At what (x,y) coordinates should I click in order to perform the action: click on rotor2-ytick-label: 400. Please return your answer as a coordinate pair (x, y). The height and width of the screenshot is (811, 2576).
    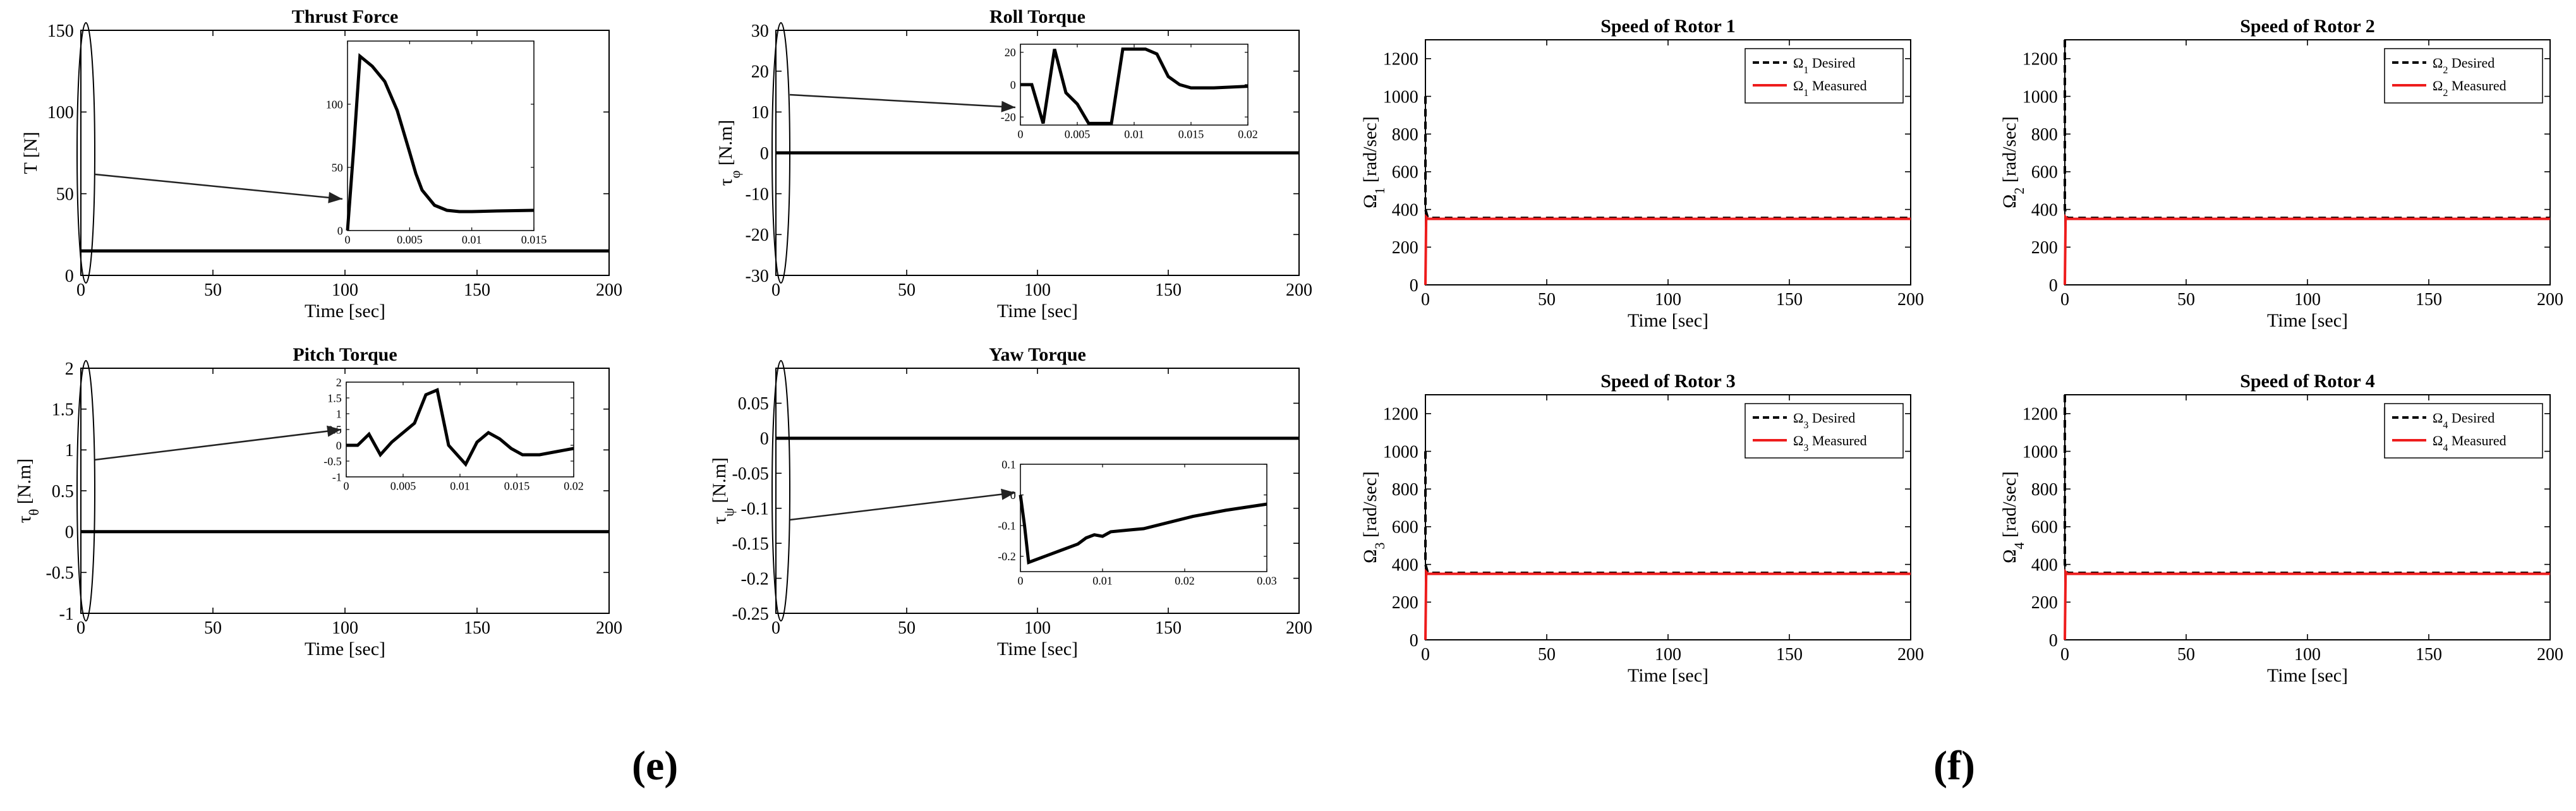
    Looking at the image, I should click on (2044, 210).